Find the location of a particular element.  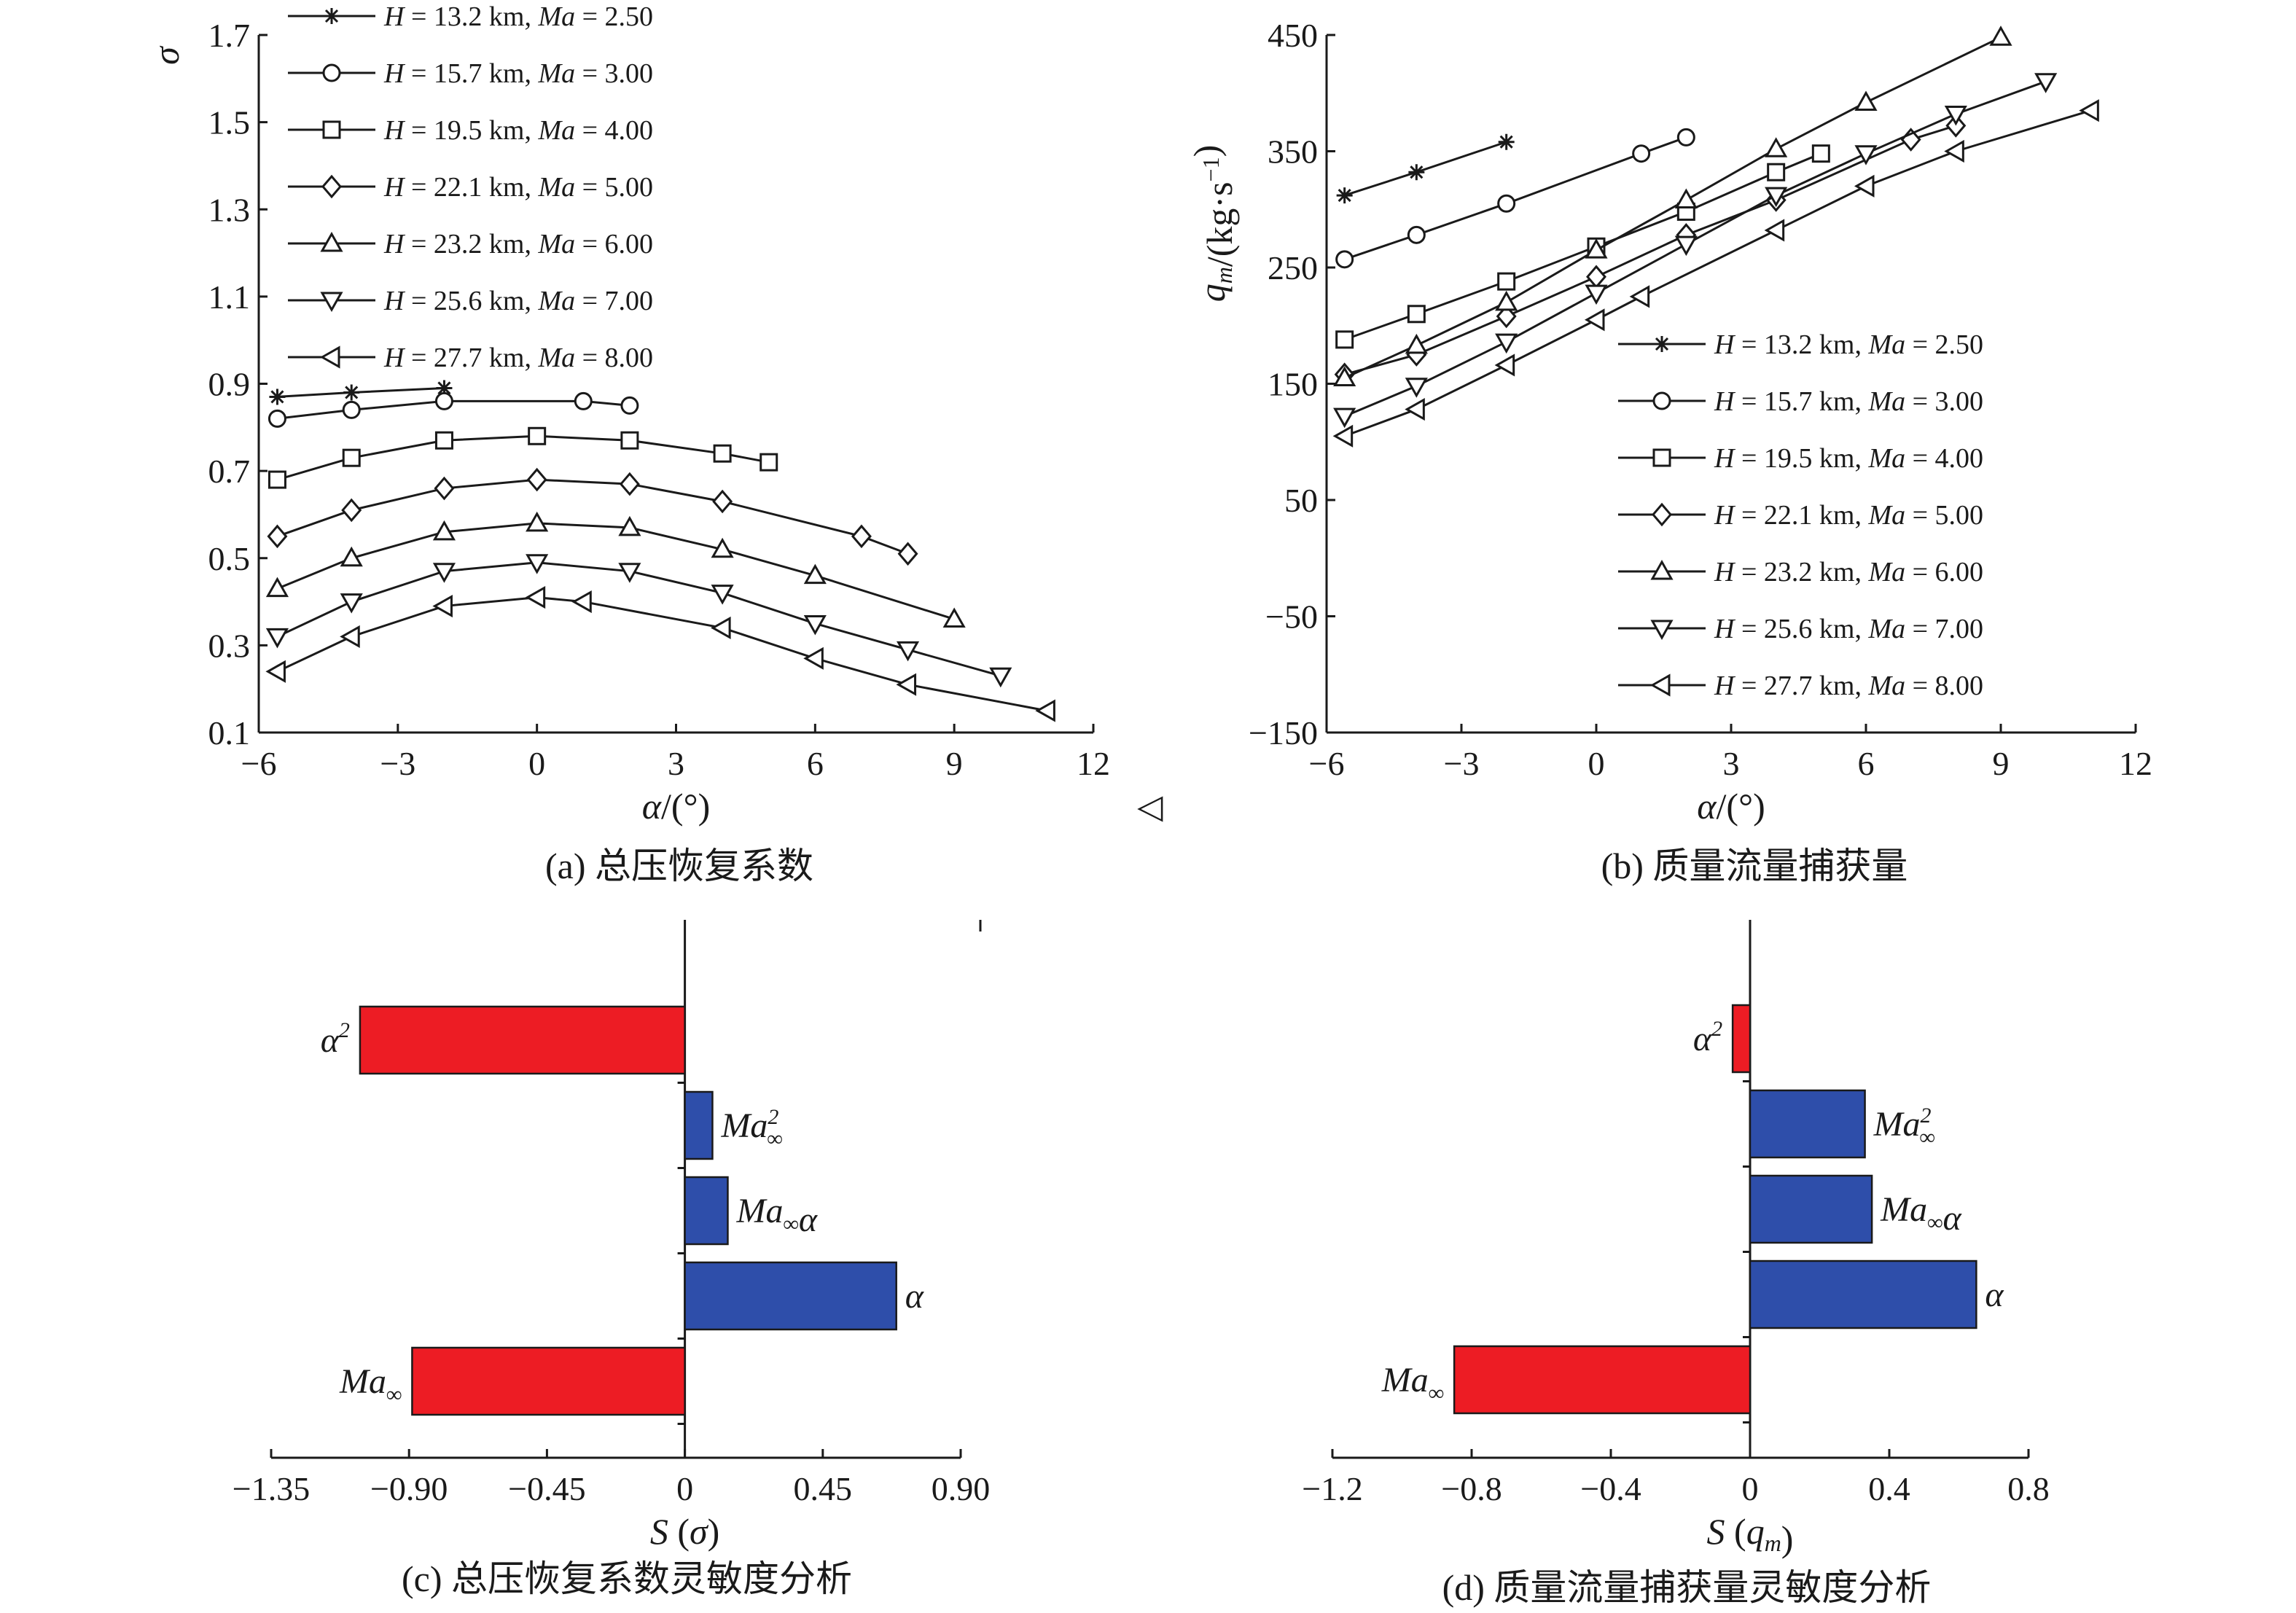

panel-d-chart: −1.2 −0.8 −0.4 0 0.4 0.8 α2 Ma2 ∞ Ma∞α α Ma∞ S (qm) is located at coordinates (1676, 1239).